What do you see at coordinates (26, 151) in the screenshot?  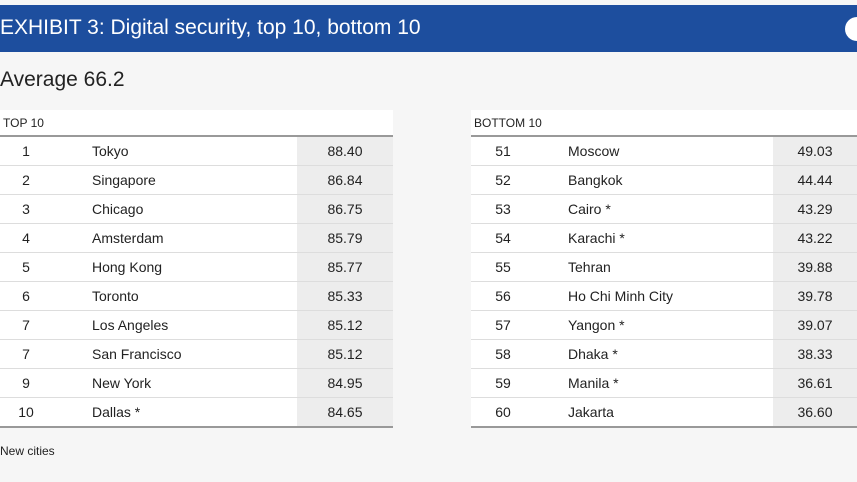 I see `rank: 1` at bounding box center [26, 151].